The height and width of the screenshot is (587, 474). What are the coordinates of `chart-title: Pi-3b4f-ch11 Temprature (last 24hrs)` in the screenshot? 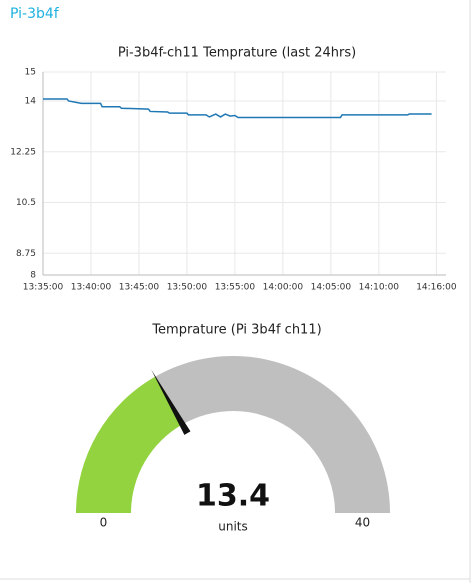 It's located at (237, 53).